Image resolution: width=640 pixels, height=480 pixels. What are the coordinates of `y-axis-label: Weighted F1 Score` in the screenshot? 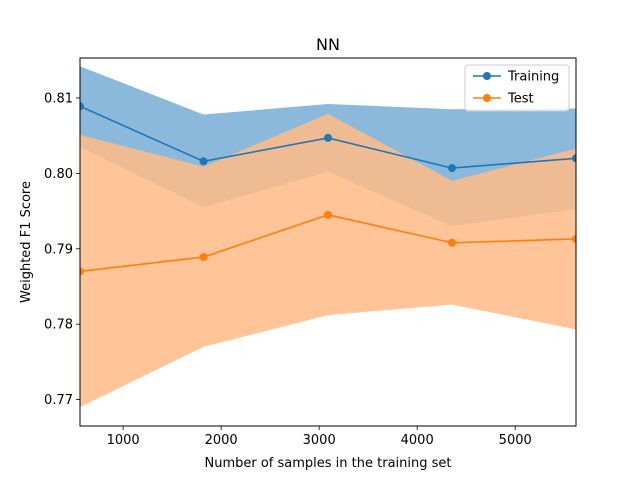 It's located at (26, 242).